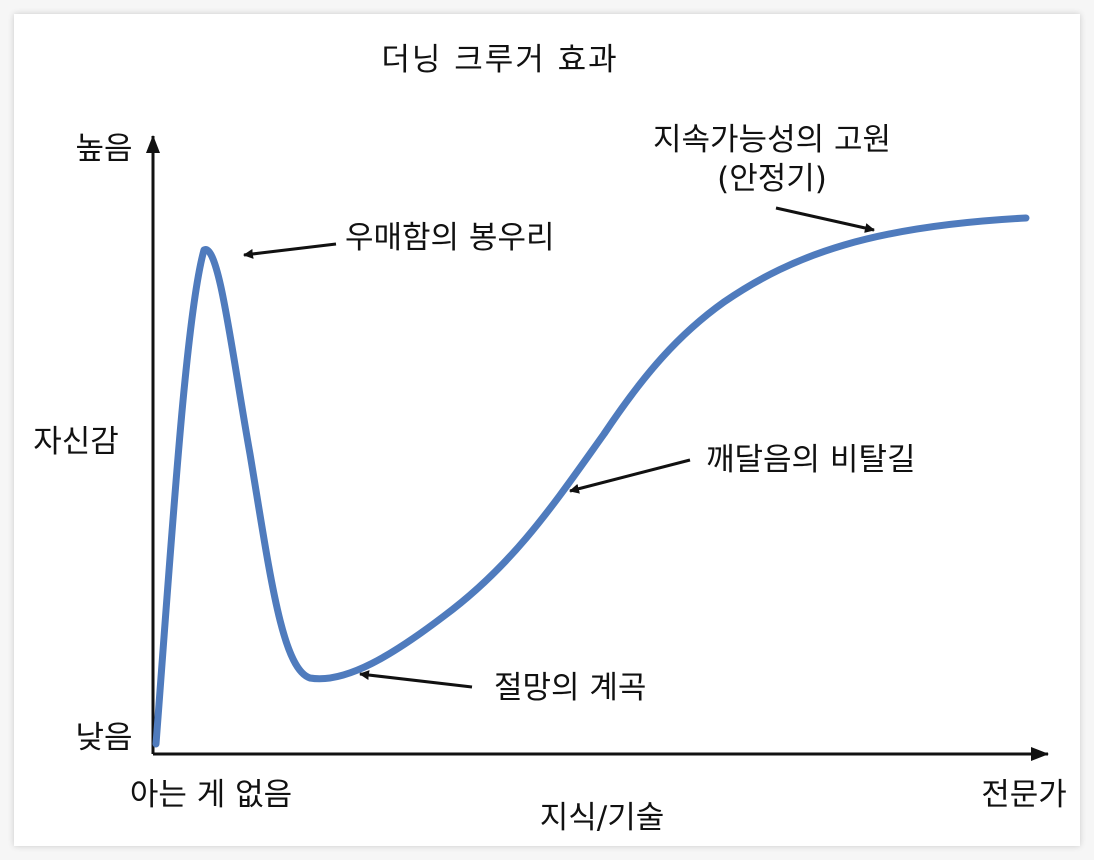 The image size is (1094, 860). Describe the element at coordinates (602, 818) in the screenshot. I see `x-axis-label: 지식/기술` at that location.